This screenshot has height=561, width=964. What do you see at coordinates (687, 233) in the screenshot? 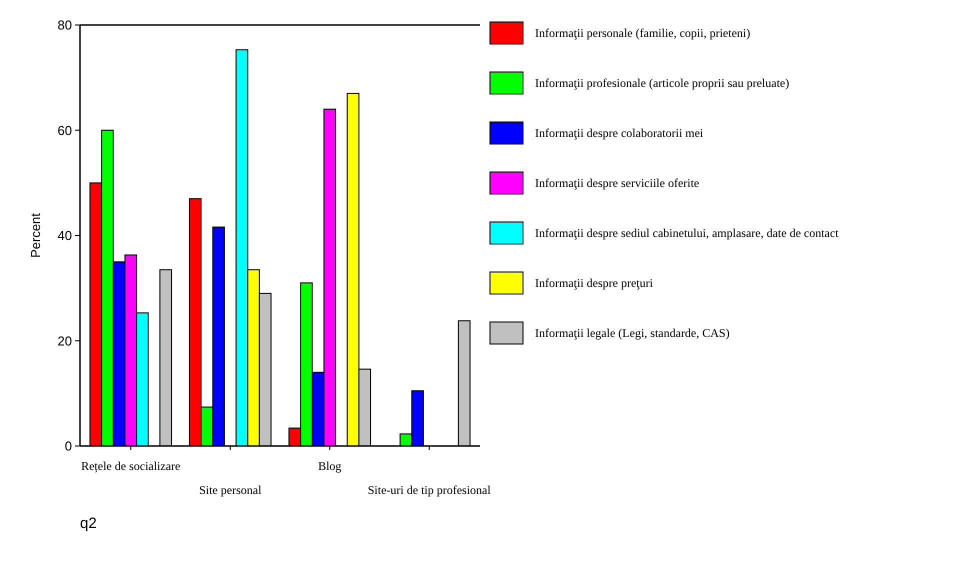
I see `legend-label: Informaţii despre sediul cabinetului, amplasare, date de contact` at bounding box center [687, 233].